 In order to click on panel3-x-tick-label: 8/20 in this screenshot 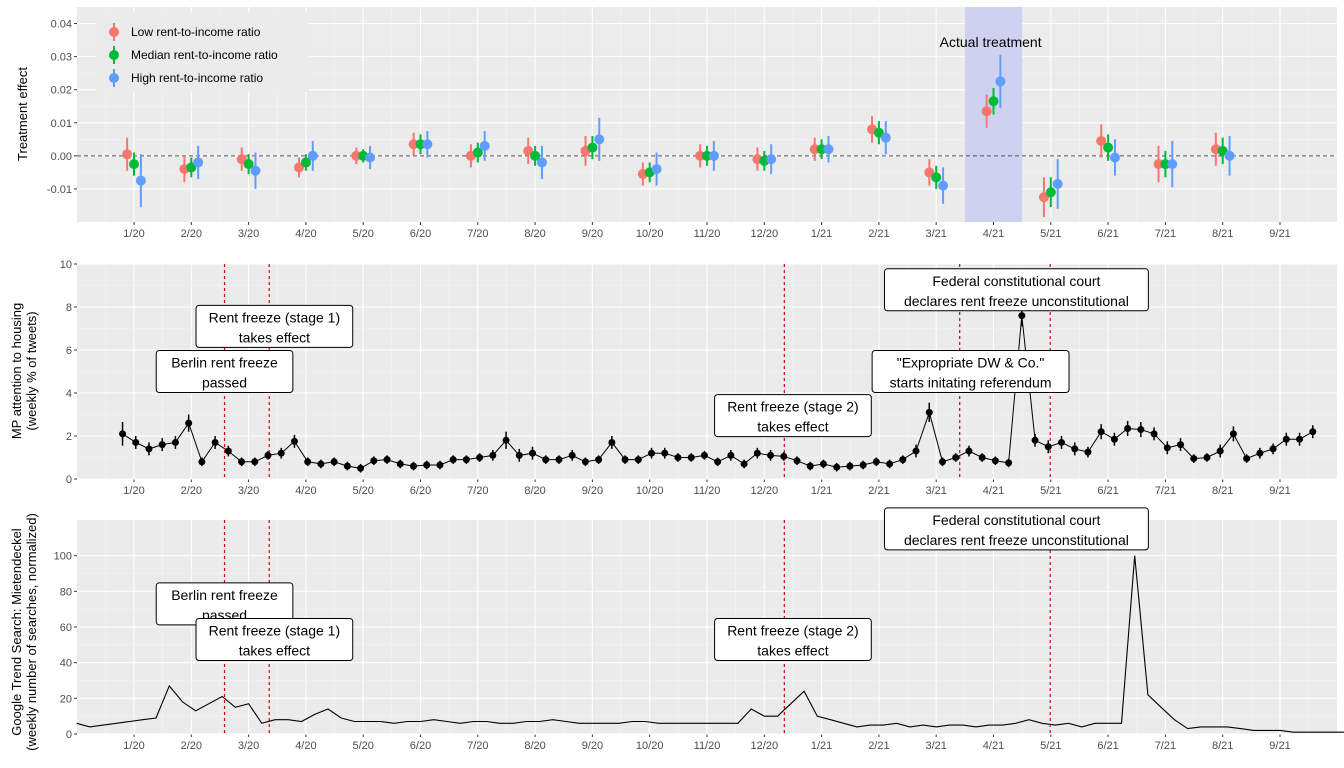, I will do `click(534, 746)`.